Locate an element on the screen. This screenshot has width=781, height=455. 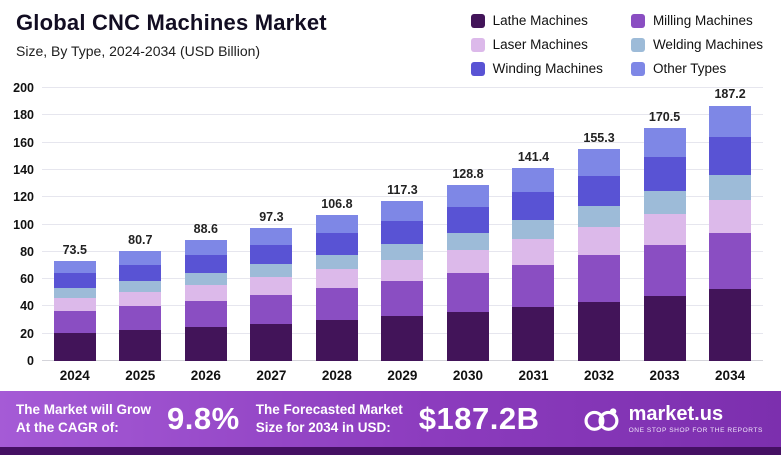
bar-2026: 88.6 is located at coordinates (205, 224).